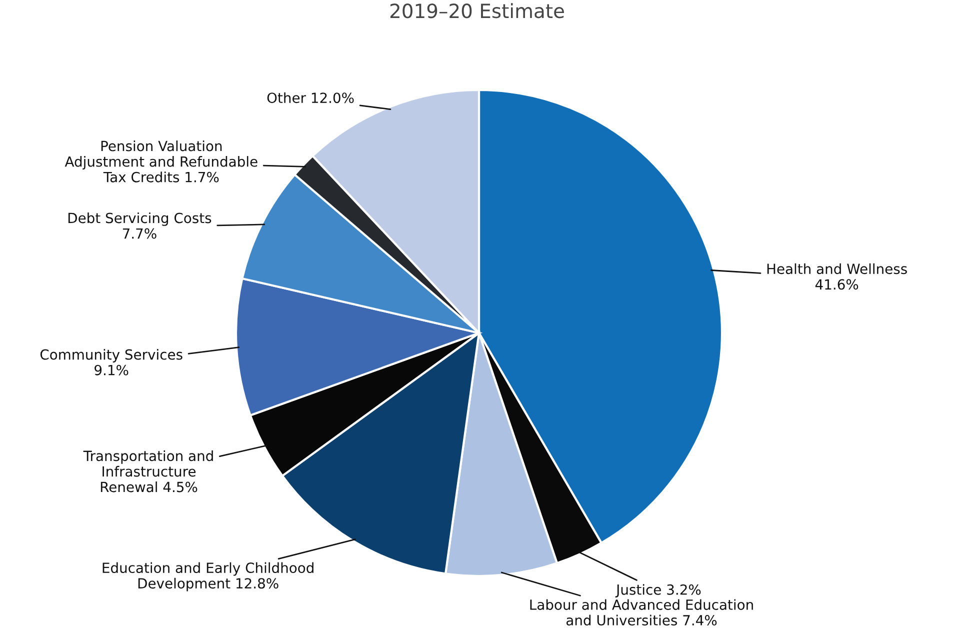 The height and width of the screenshot is (635, 954). I want to click on slice-label: Labour and Advanced Education and Universities 7.4%, so click(641, 612).